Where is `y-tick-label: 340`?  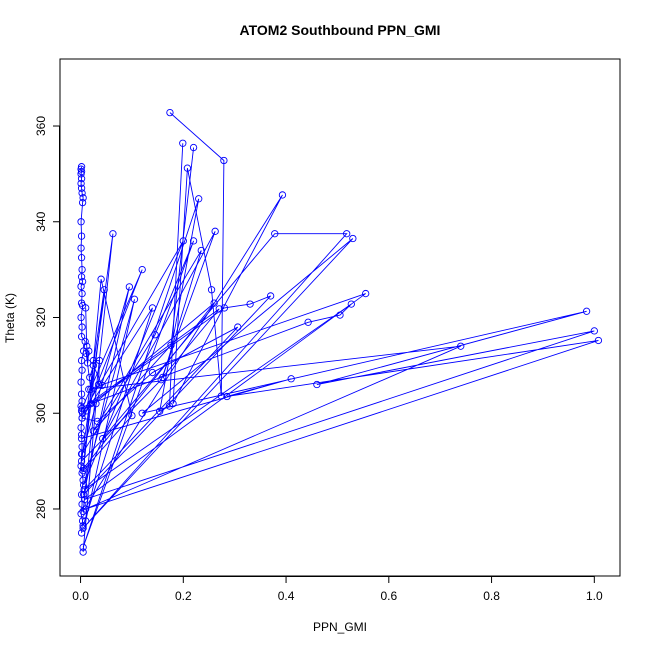 y-tick-label: 340 is located at coordinates (41, 221).